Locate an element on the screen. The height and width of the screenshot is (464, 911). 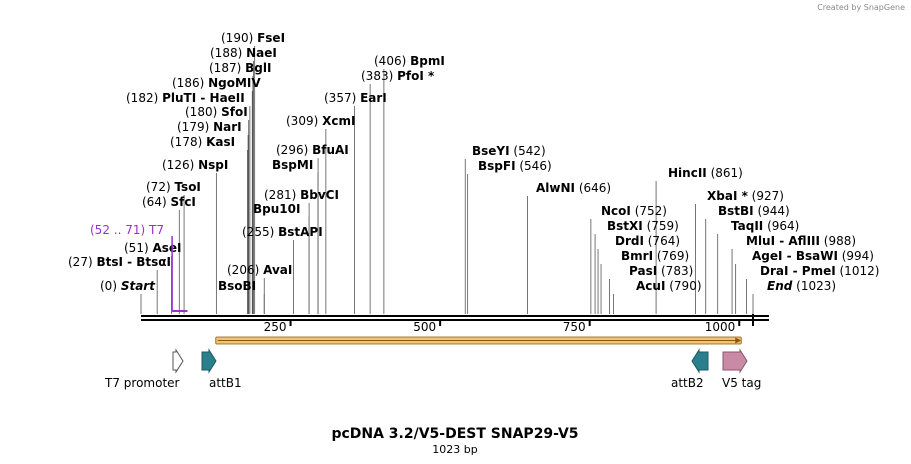
site-label-bpu10i: Bpu10I is located at coordinates (276, 209).